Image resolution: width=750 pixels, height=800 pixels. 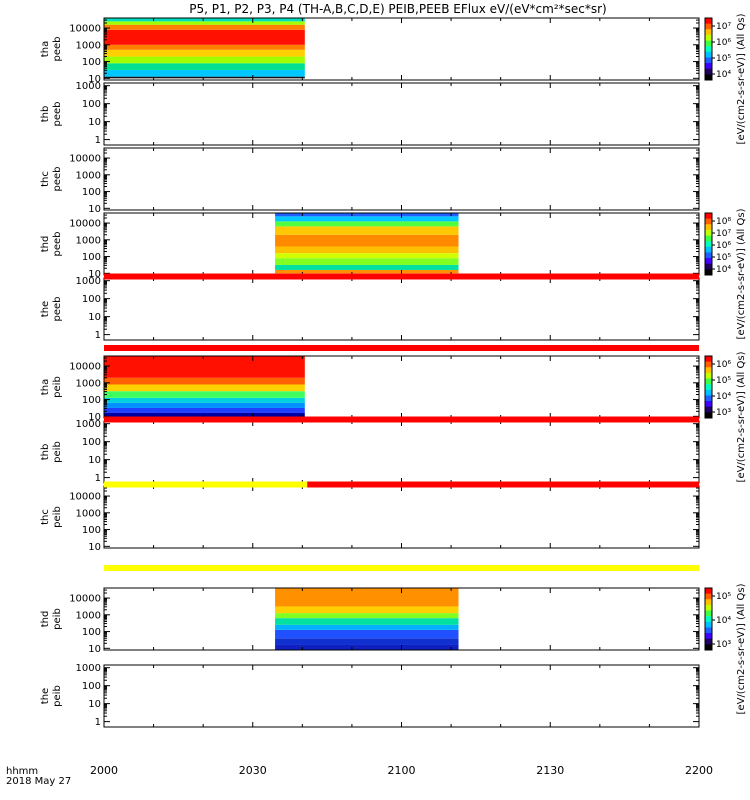 I want to click on panel-the-peib: 1000 100 10 1 the peib, so click(x=370, y=695).